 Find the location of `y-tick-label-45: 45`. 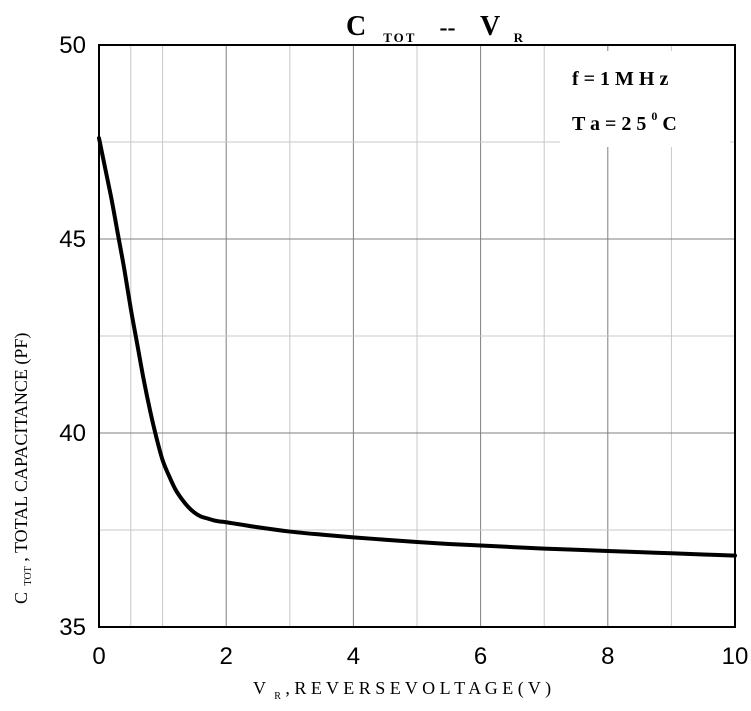

y-tick-label-45: 45 is located at coordinates (72, 239).